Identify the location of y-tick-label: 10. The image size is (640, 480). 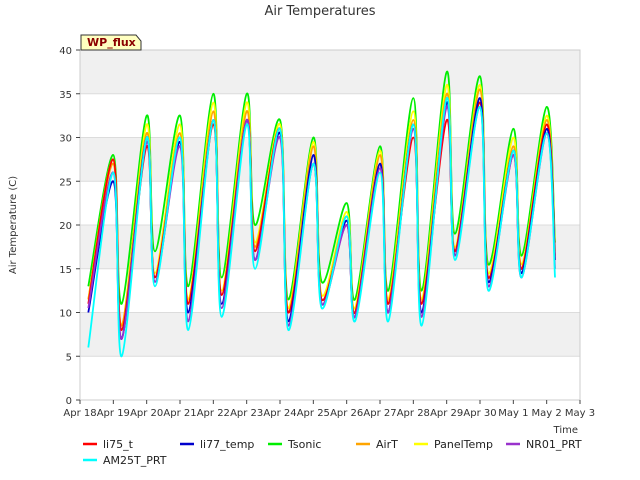
(65, 314).